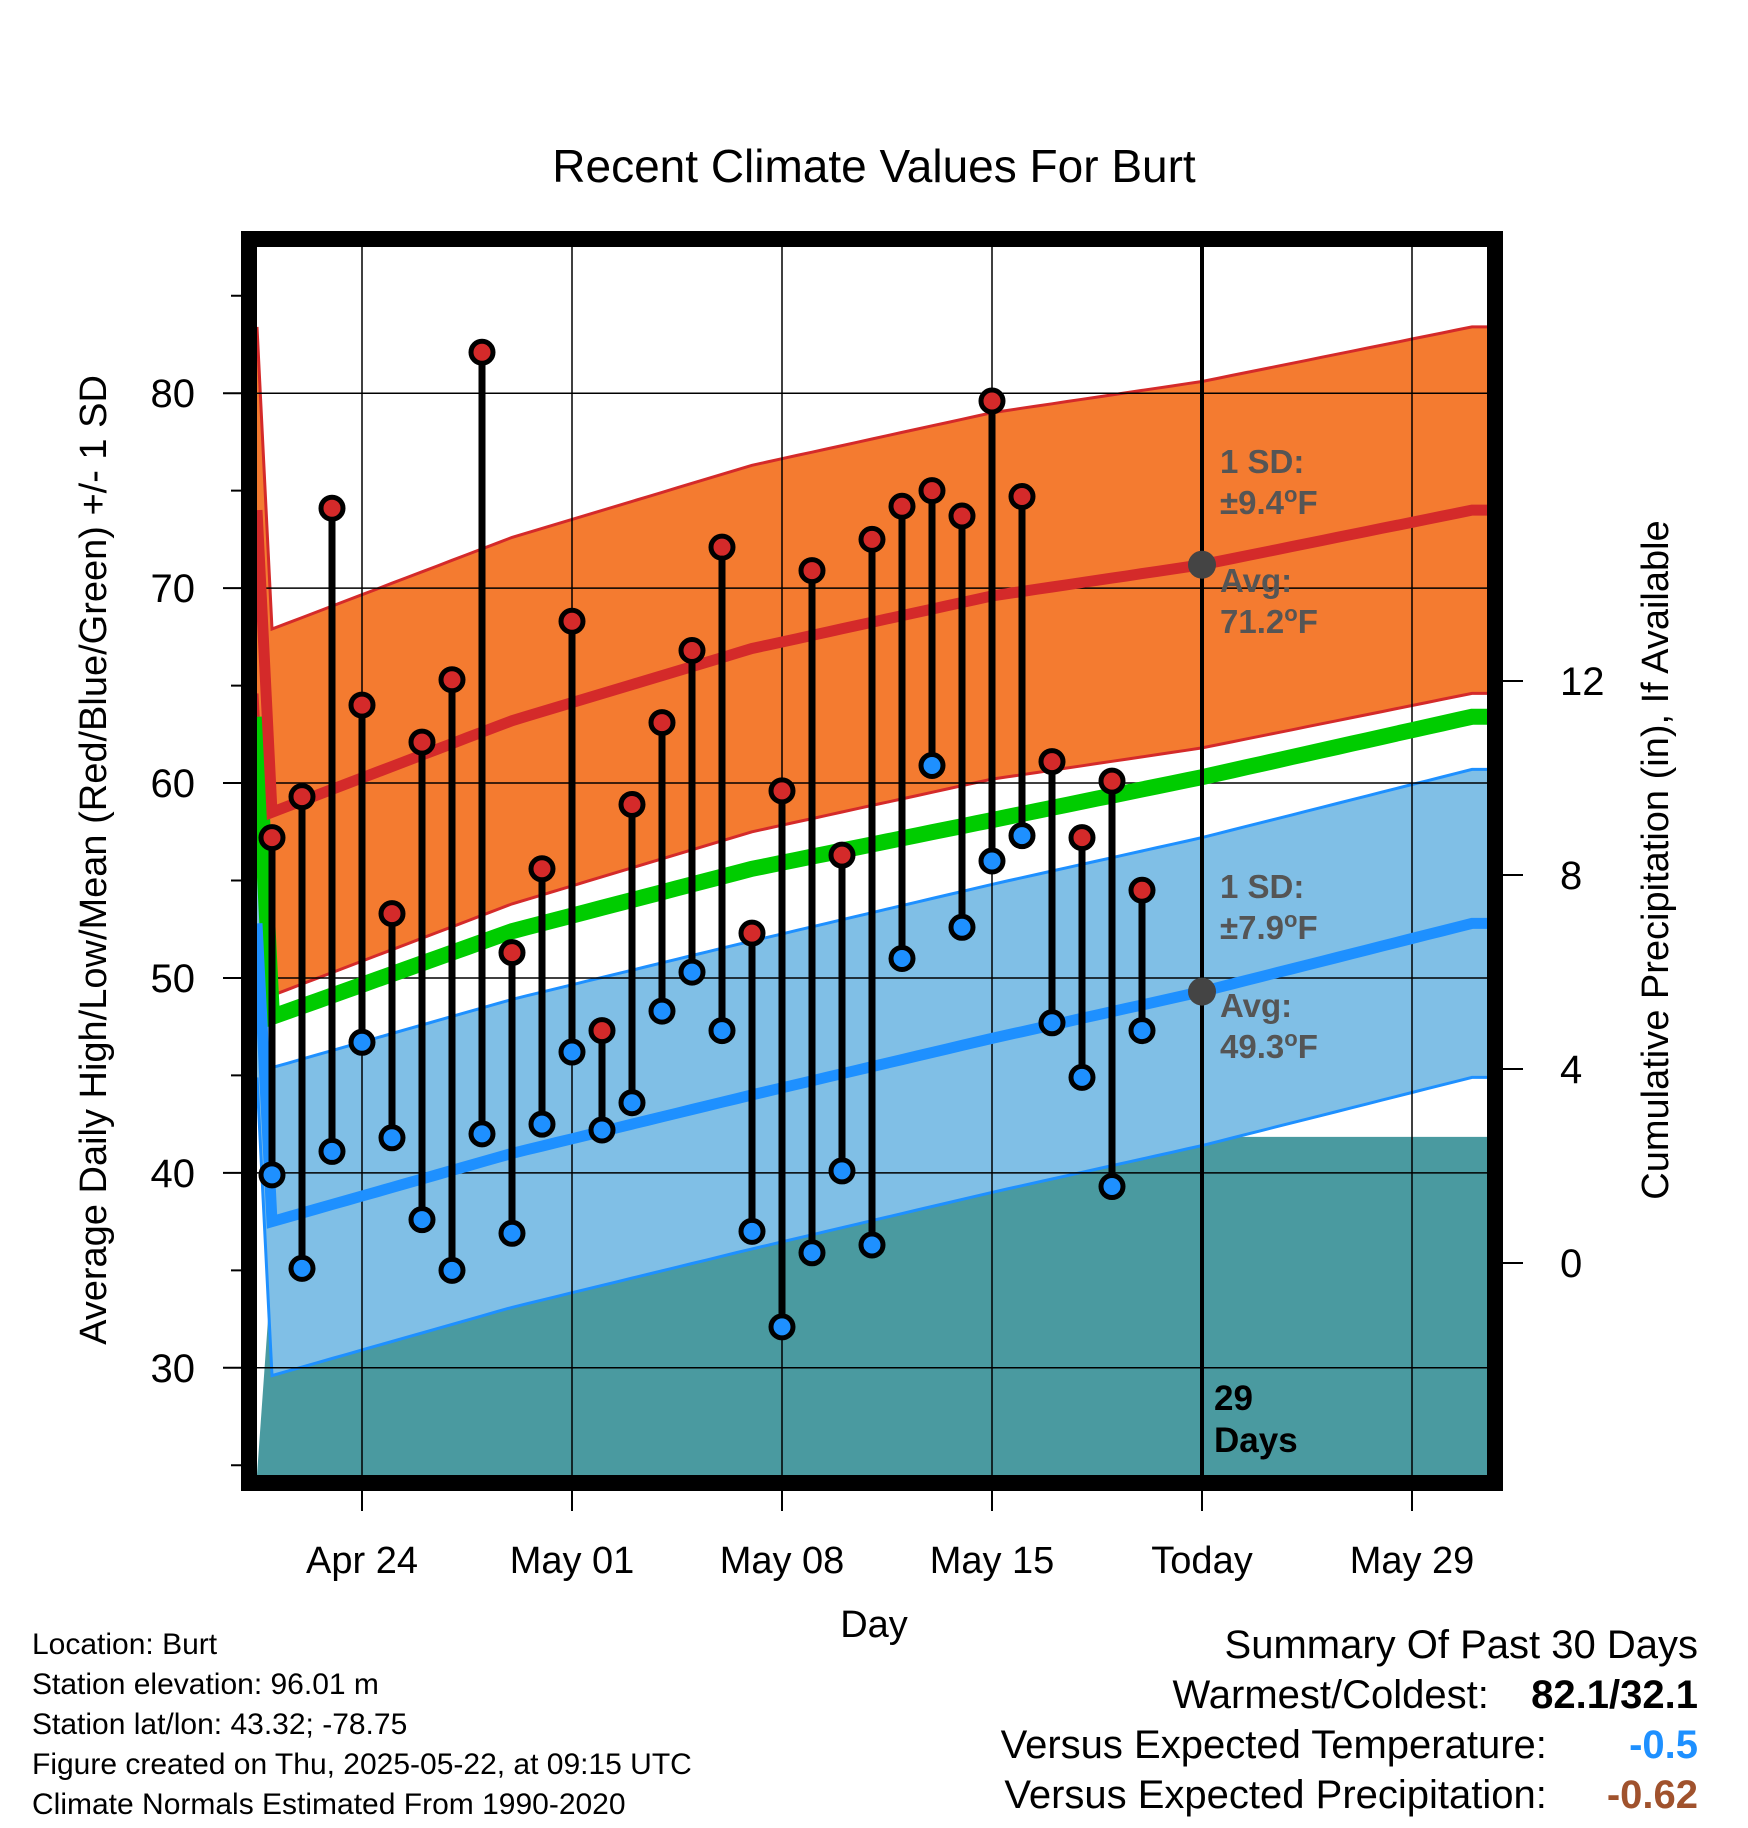 Image resolution: width=1748 pixels, height=1828 pixels. What do you see at coordinates (871, 478) in the screenshot?
I see `high-sd-upper-line` at bounding box center [871, 478].